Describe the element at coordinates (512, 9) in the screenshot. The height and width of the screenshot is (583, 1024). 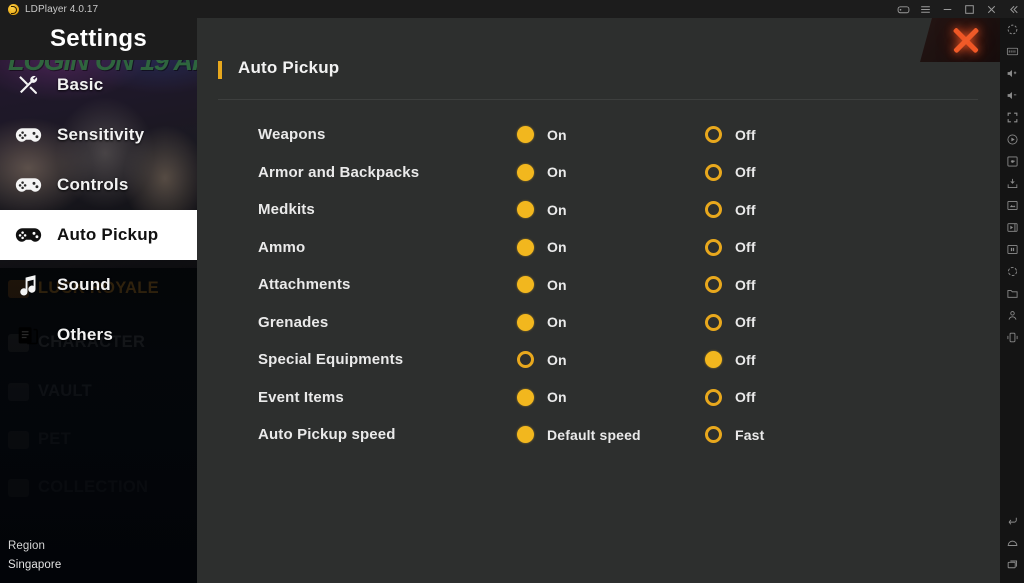
I see `title-bar: LDPlayer 4.0.17` at that location.